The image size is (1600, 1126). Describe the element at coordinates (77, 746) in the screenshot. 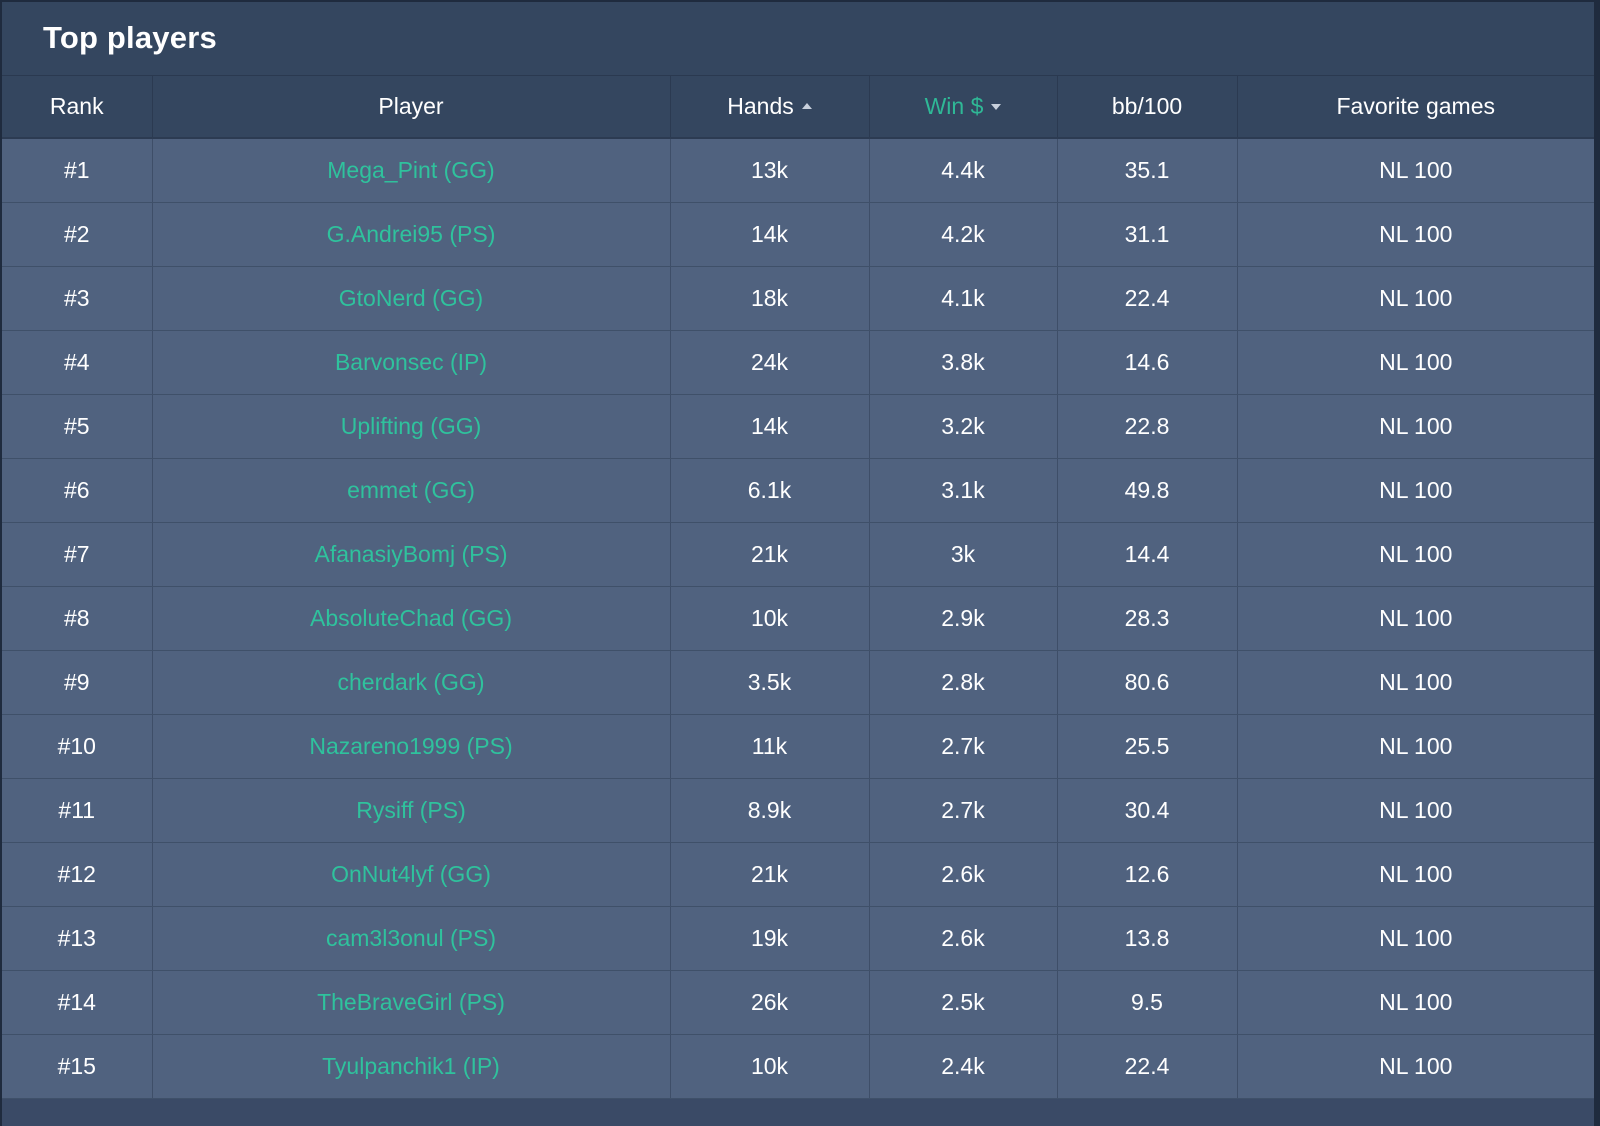

I see `rank-cell: #10` at that location.